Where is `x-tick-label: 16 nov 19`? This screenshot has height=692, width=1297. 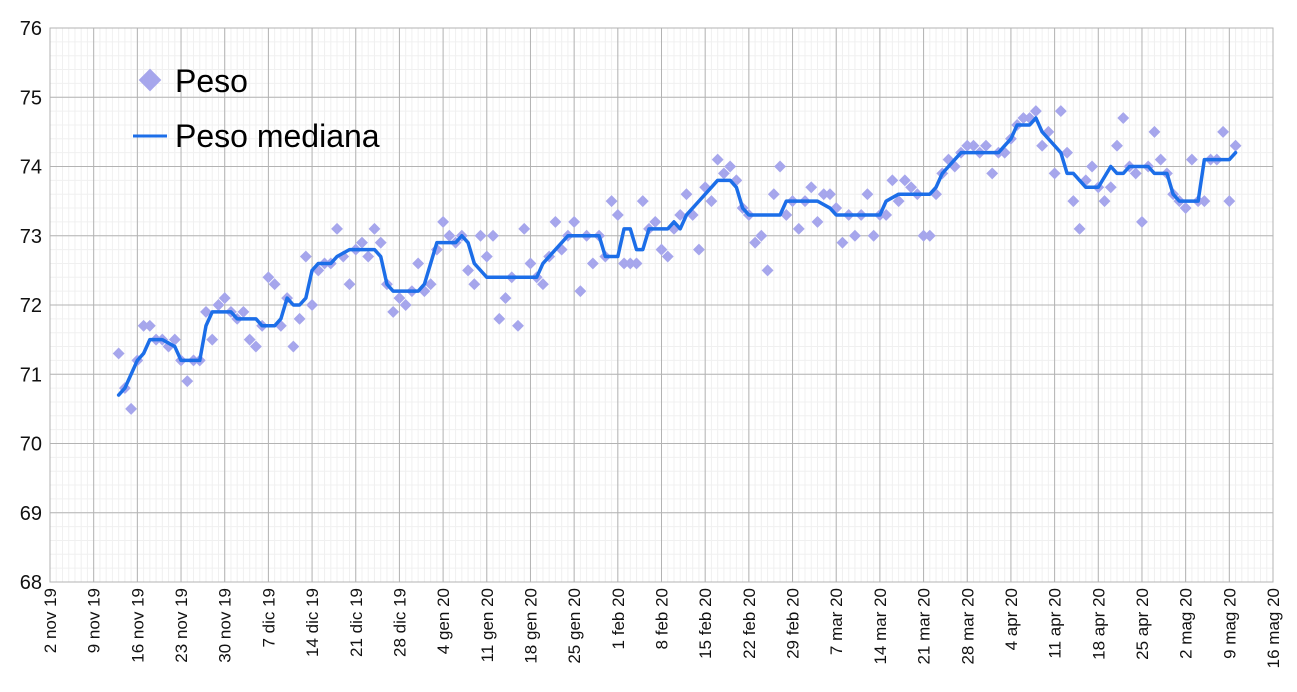 x-tick-label: 16 nov 19 is located at coordinates (137, 625).